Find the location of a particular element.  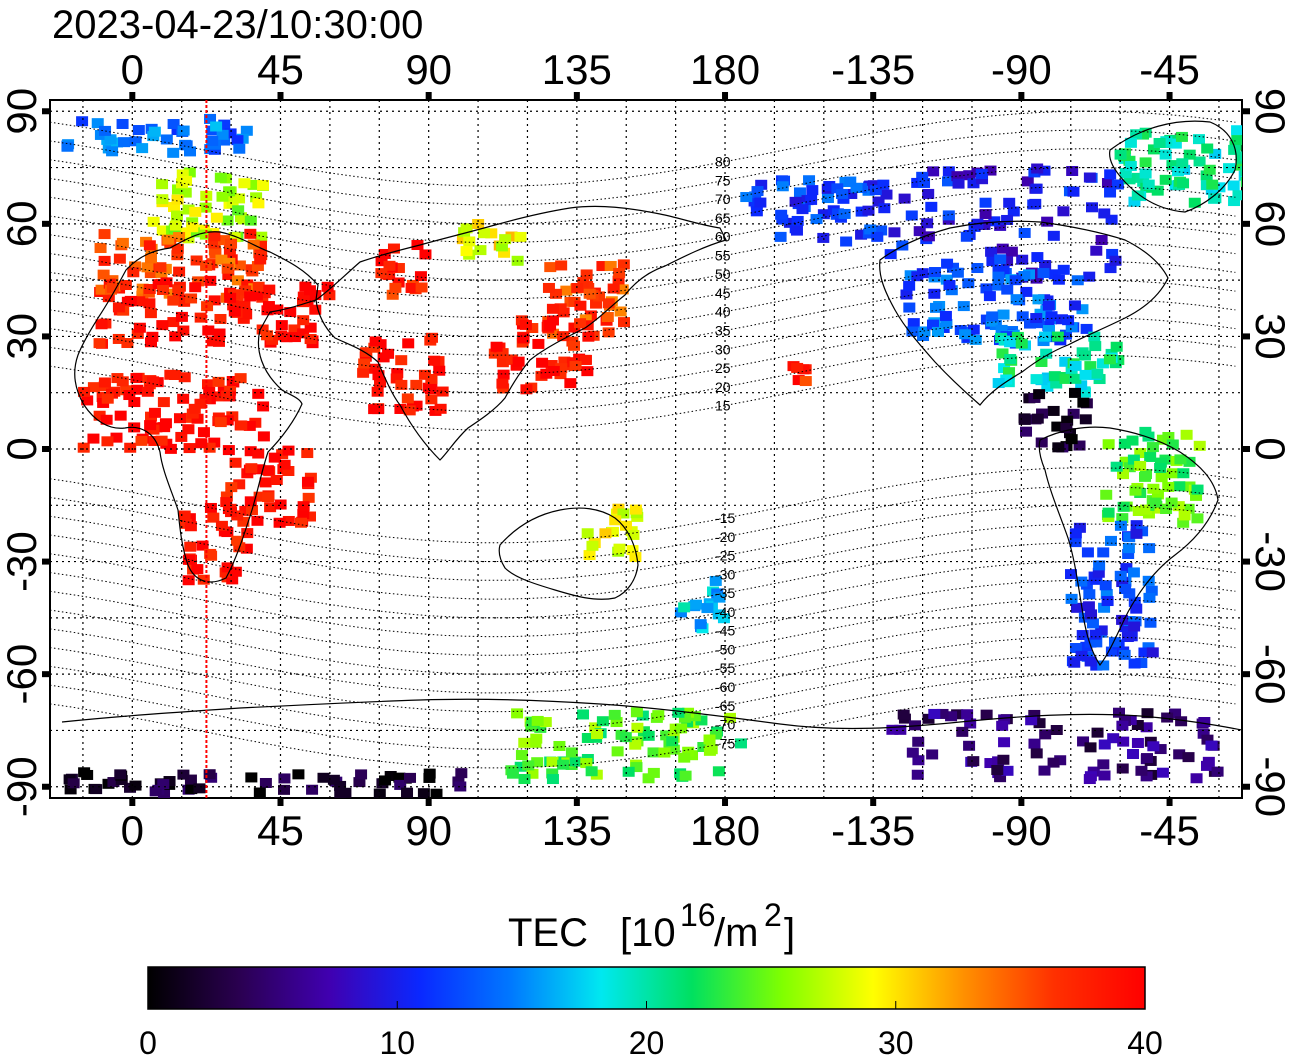

top-lon-tick-label: 0 is located at coordinates (132, 69).